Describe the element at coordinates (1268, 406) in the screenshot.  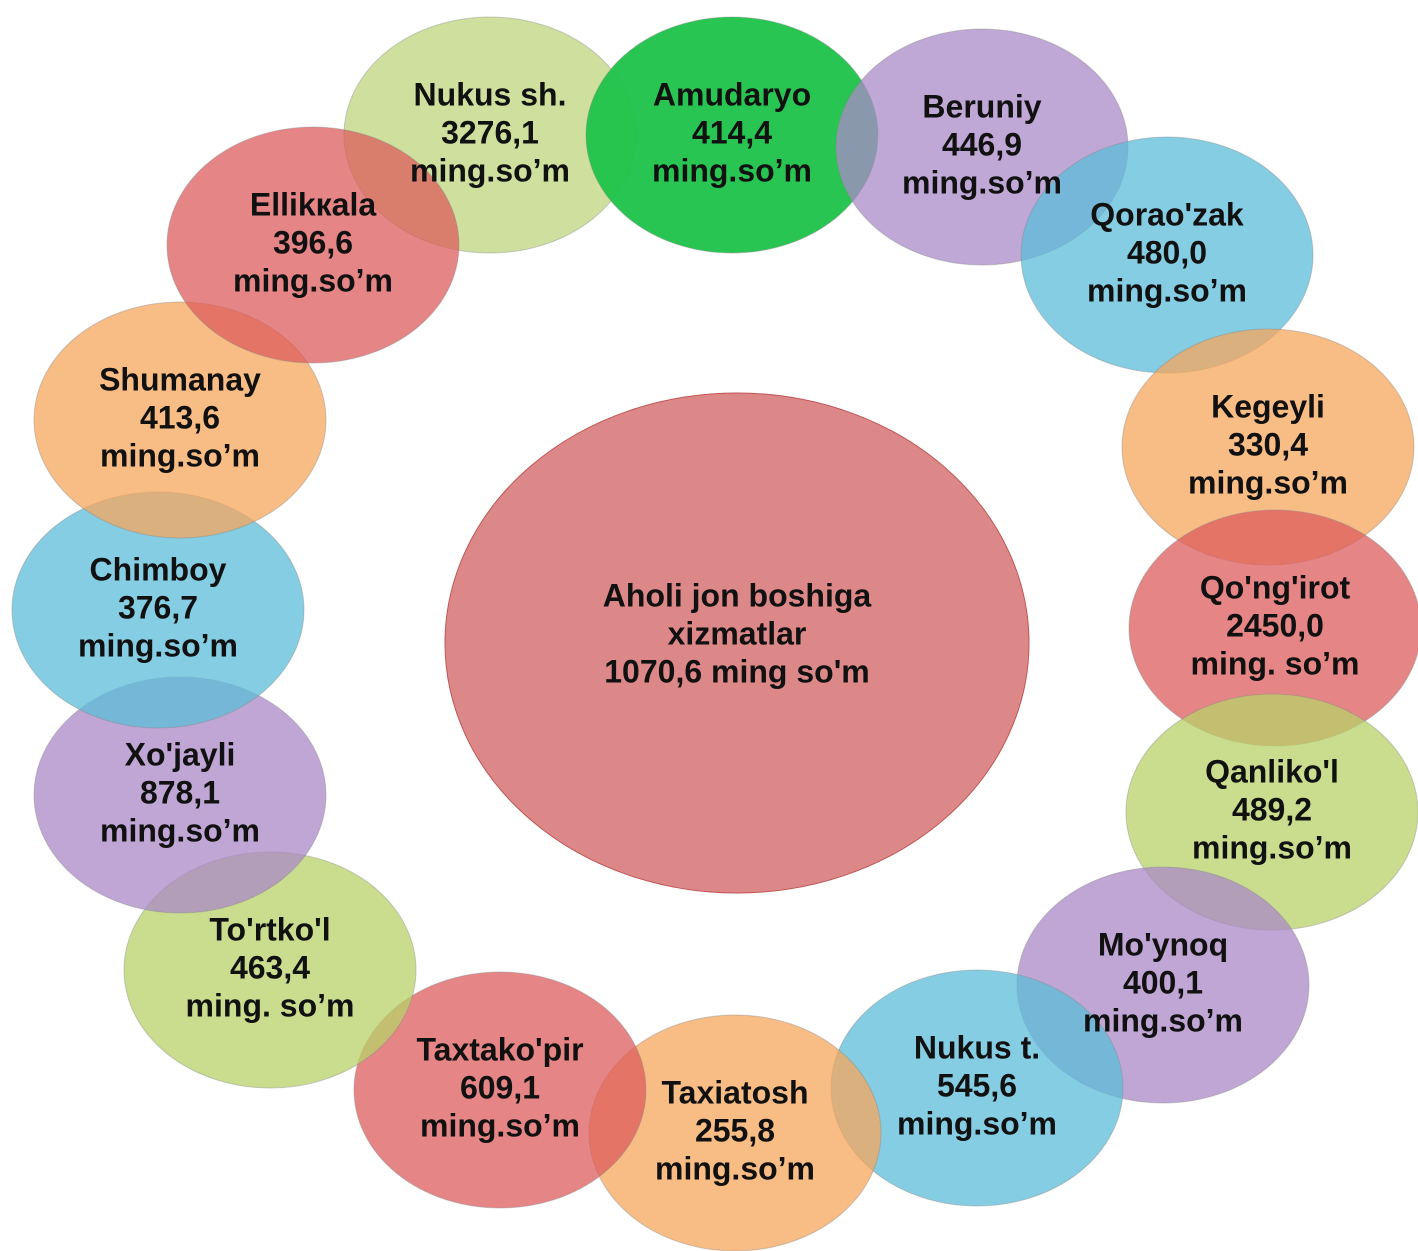
I see `node-name: Kegeyli` at that location.